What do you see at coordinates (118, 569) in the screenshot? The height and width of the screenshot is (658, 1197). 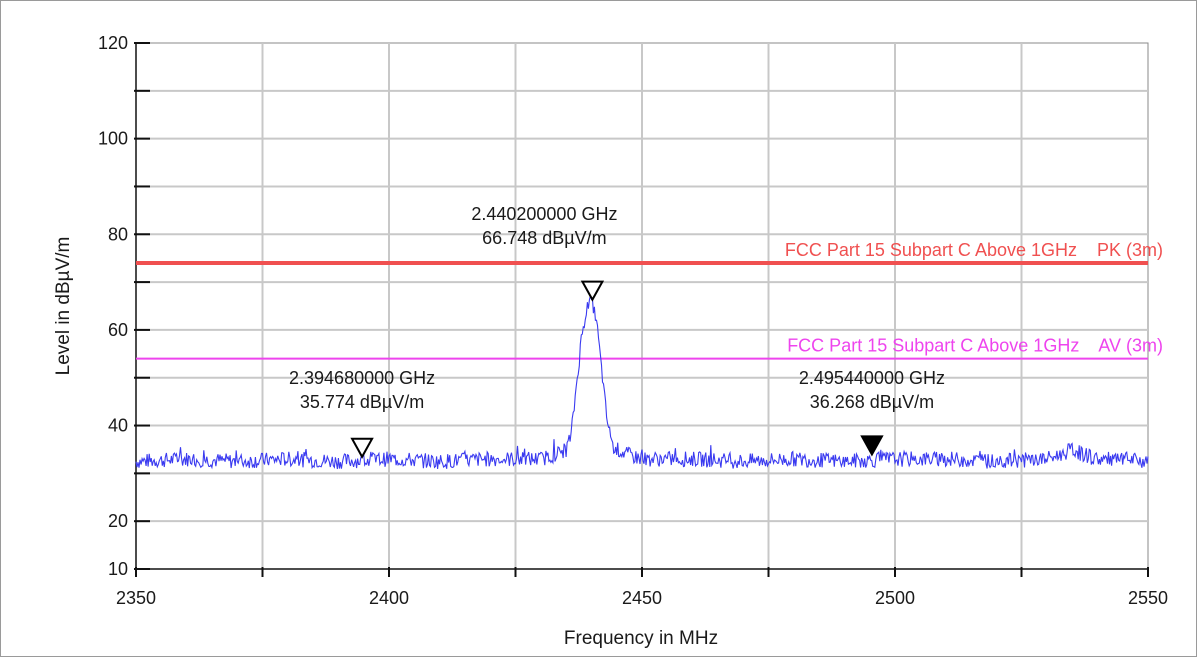 I see `y-tick-label: 10` at bounding box center [118, 569].